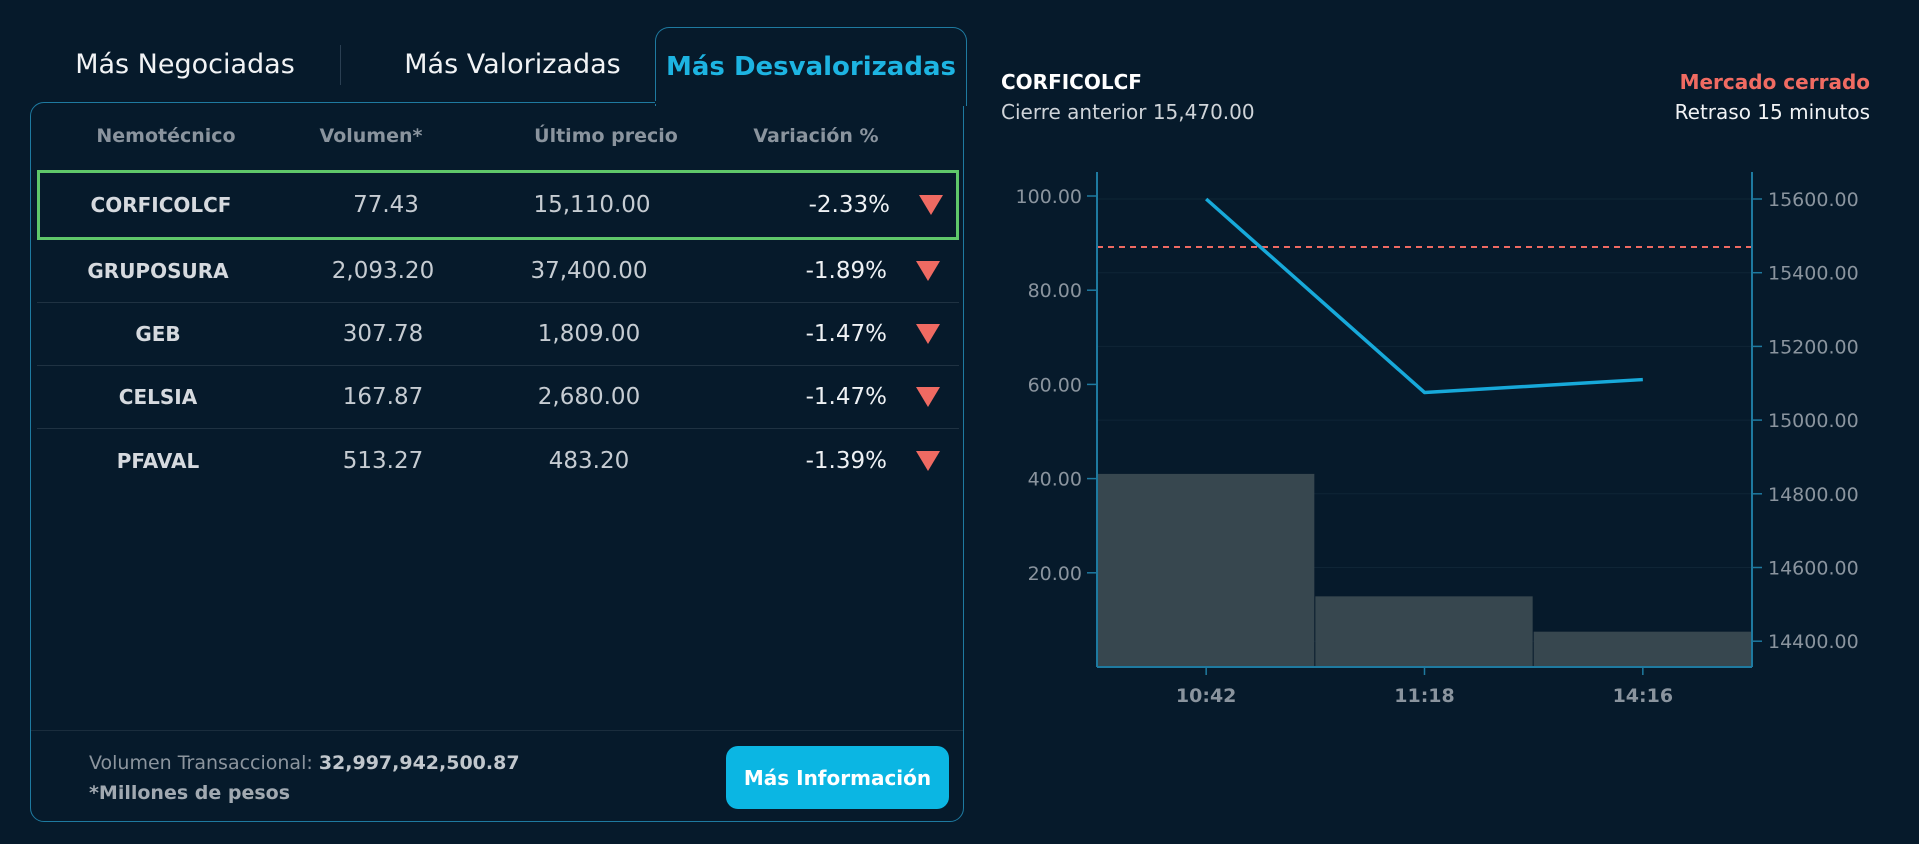  I want to click on stock-change: -2.33%, so click(849, 205).